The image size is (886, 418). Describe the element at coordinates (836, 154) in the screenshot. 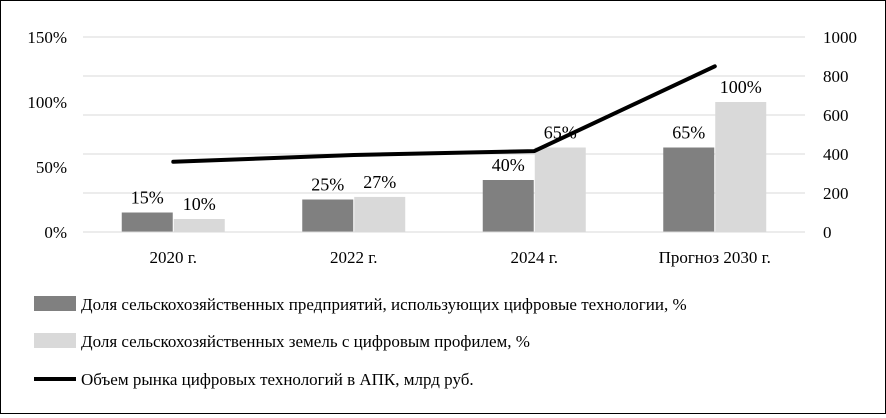

I see `y-right-tick-label: 400` at that location.